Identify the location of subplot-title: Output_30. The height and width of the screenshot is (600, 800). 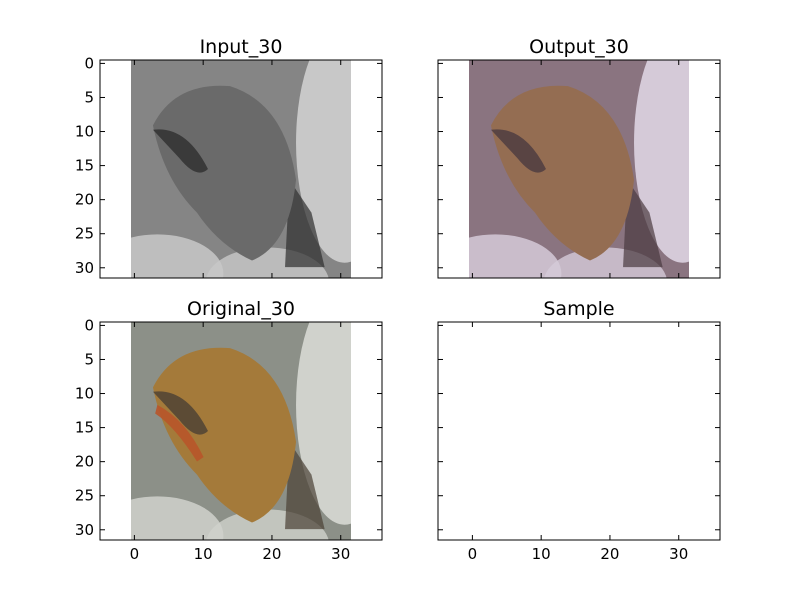
(579, 47).